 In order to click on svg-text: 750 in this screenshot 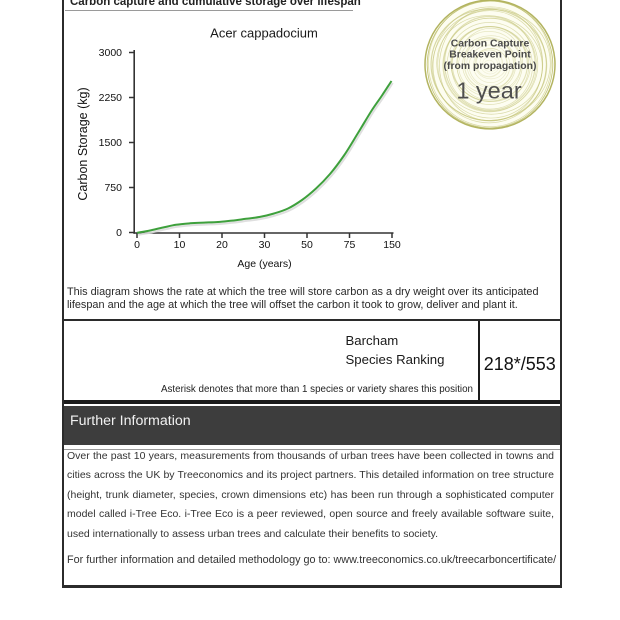, I will do `click(113, 188)`.